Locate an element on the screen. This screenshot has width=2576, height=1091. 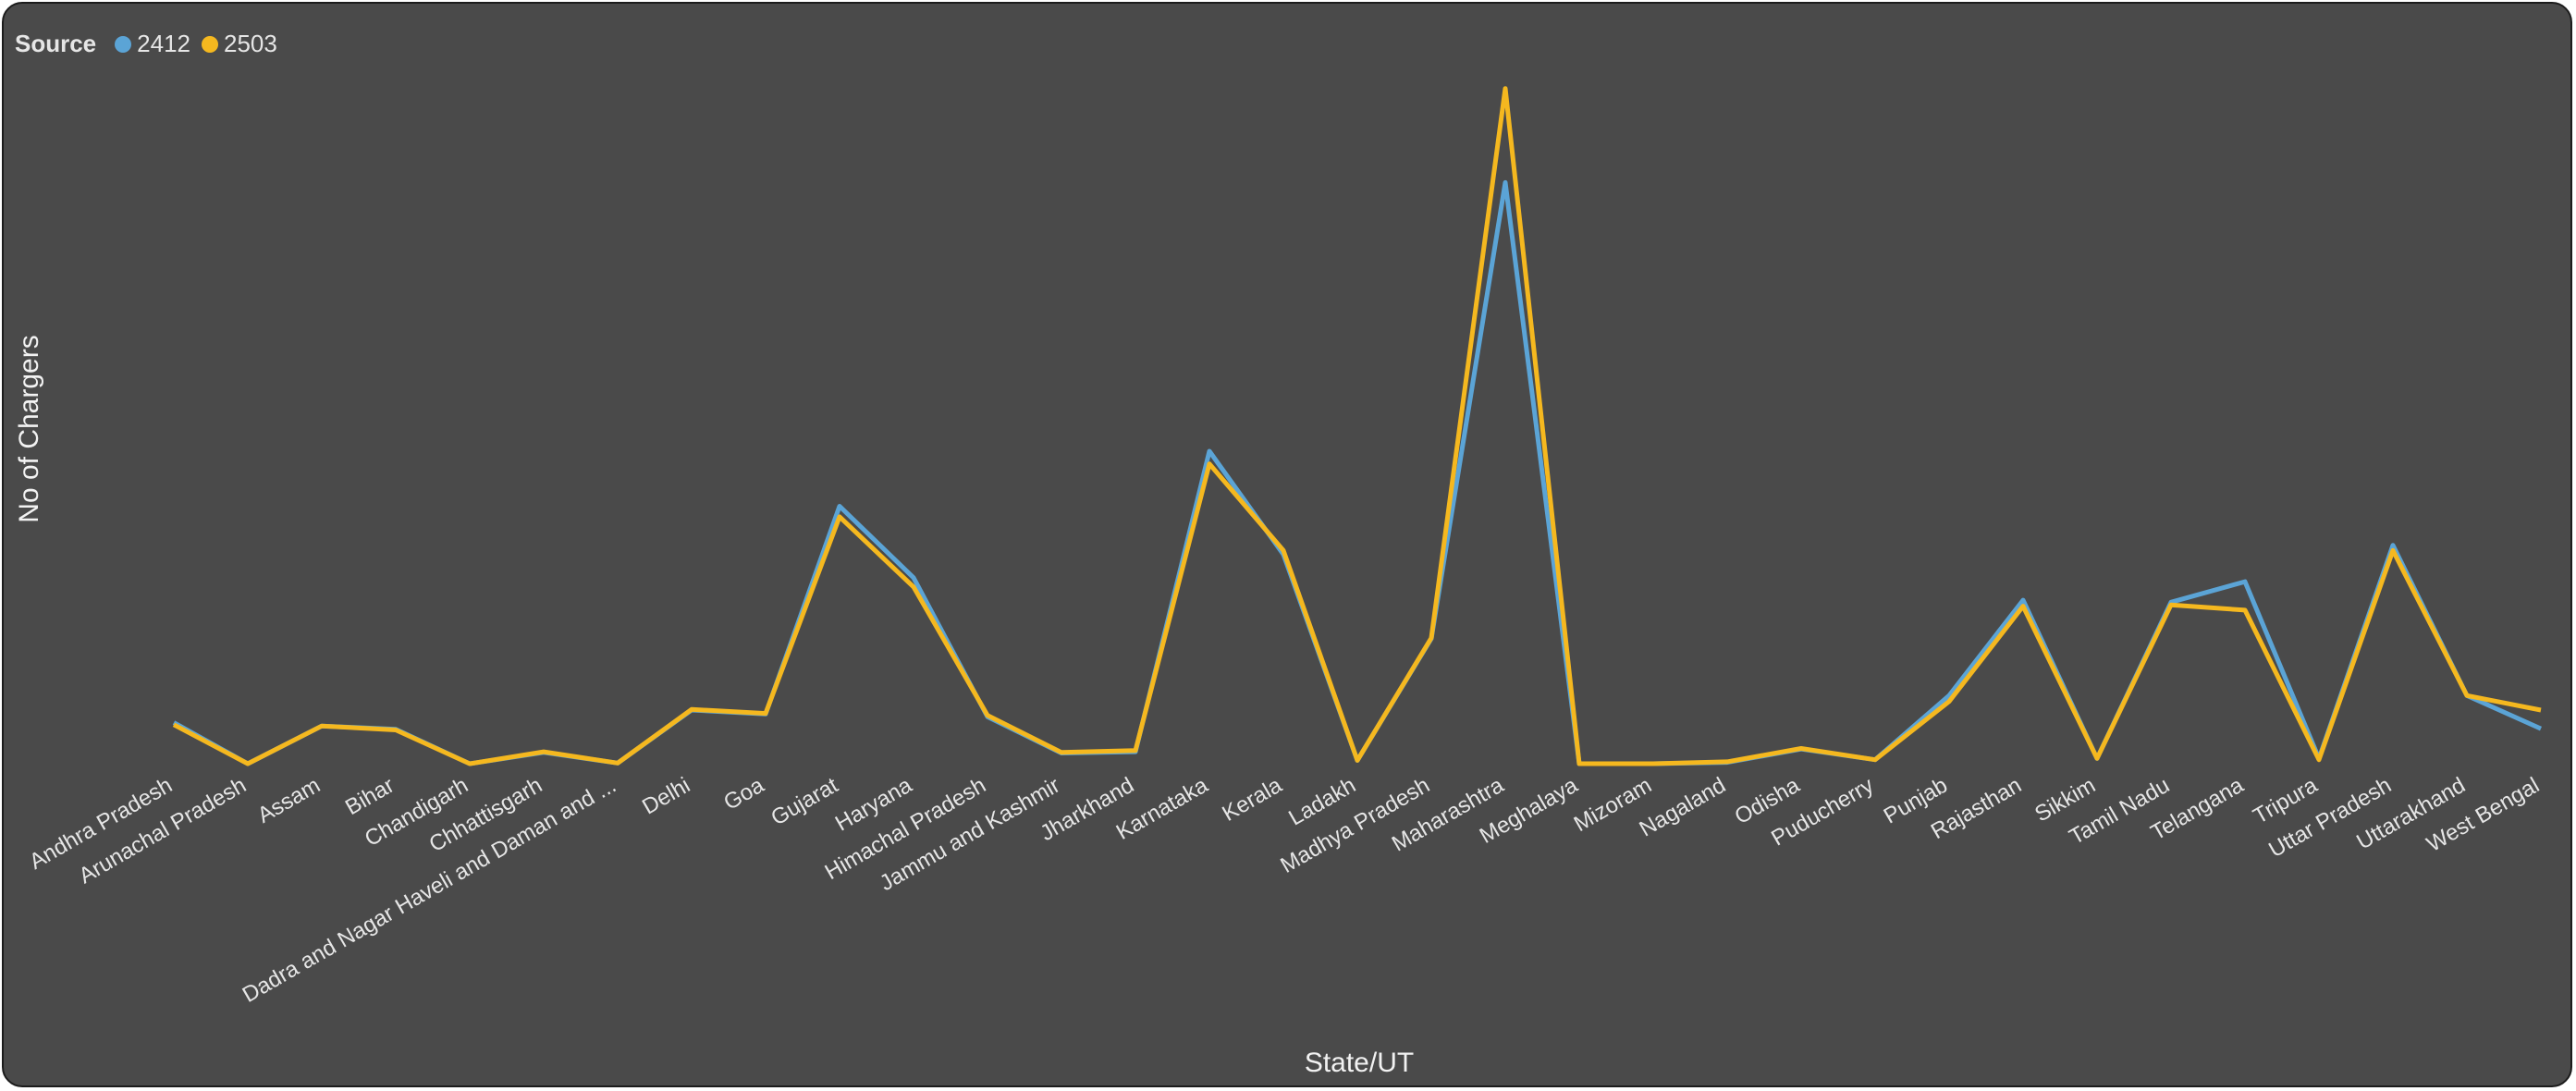
y-axis-title: No of Chargers is located at coordinates (29, 429).